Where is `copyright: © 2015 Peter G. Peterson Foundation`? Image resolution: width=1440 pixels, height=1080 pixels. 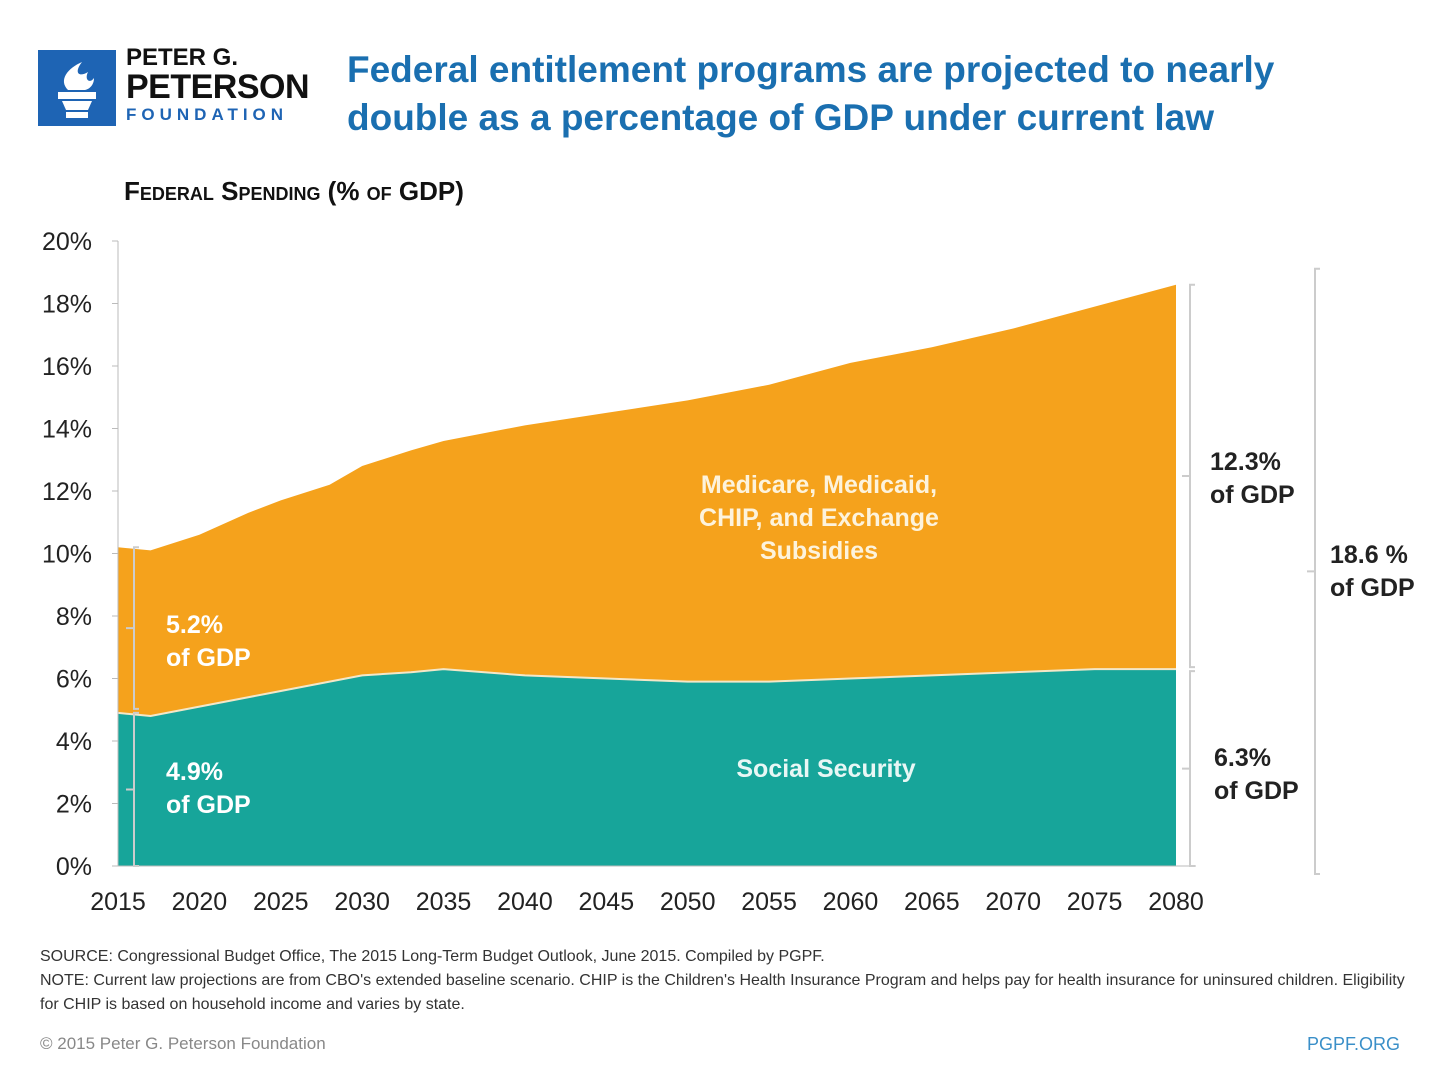 copyright: © 2015 Peter G. Peterson Foundation is located at coordinates (183, 1043).